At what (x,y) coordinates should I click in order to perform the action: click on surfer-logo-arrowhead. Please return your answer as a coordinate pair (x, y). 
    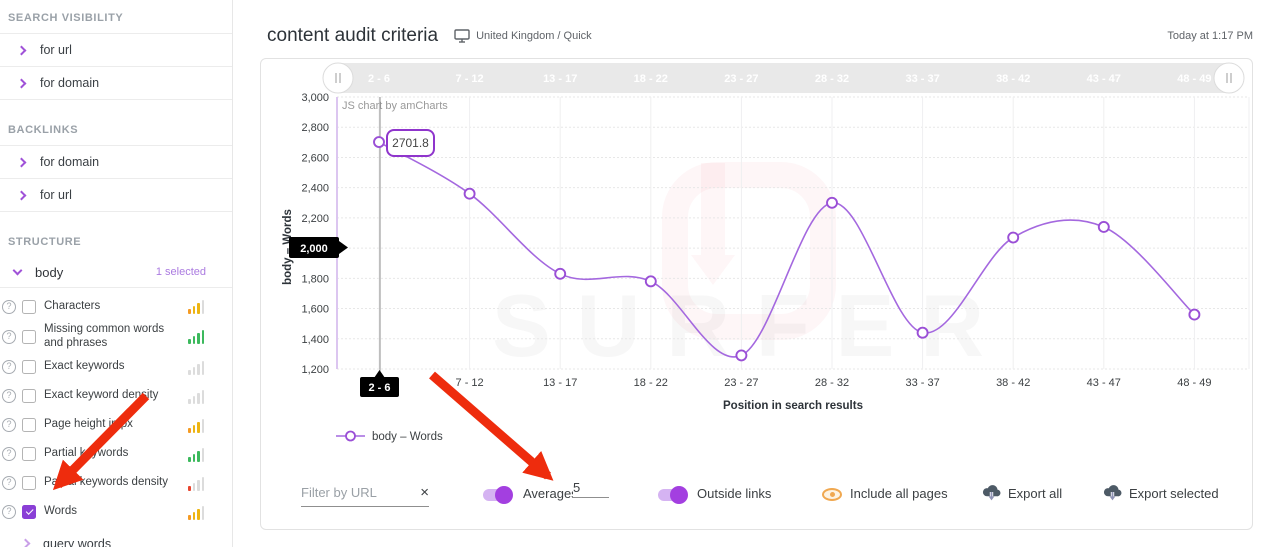
    Looking at the image, I should click on (713, 270).